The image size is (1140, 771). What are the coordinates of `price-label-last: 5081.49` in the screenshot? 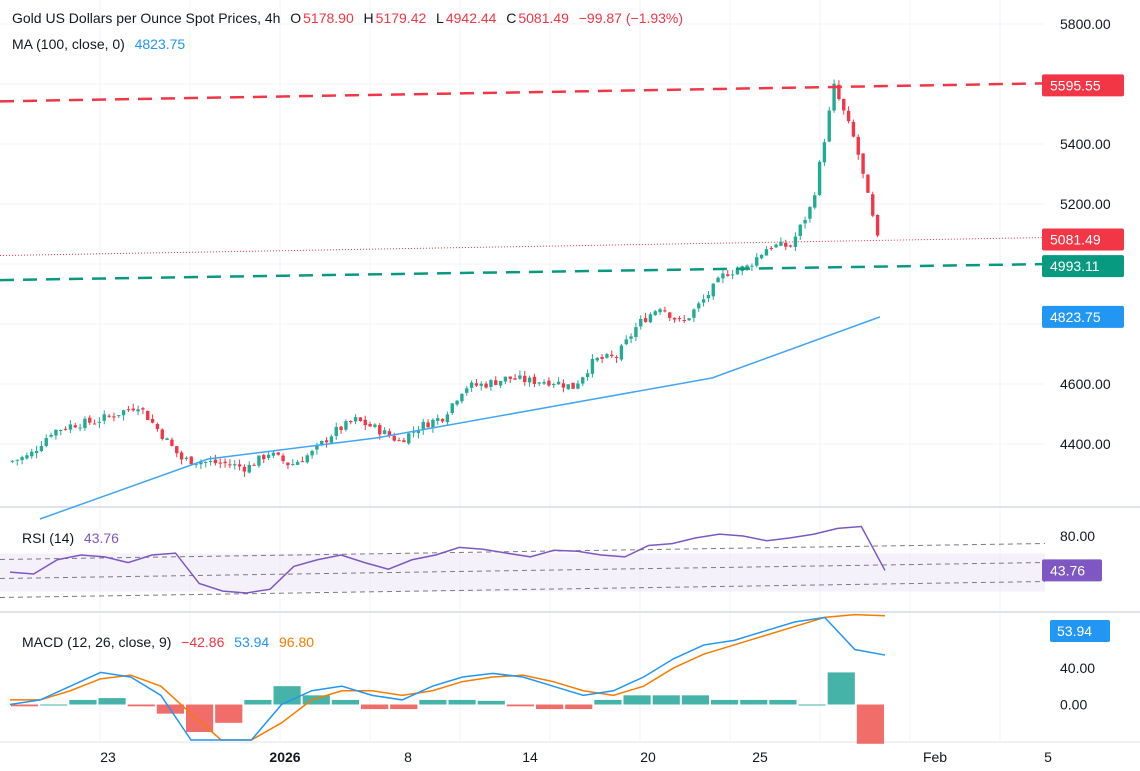 It's located at (1083, 239).